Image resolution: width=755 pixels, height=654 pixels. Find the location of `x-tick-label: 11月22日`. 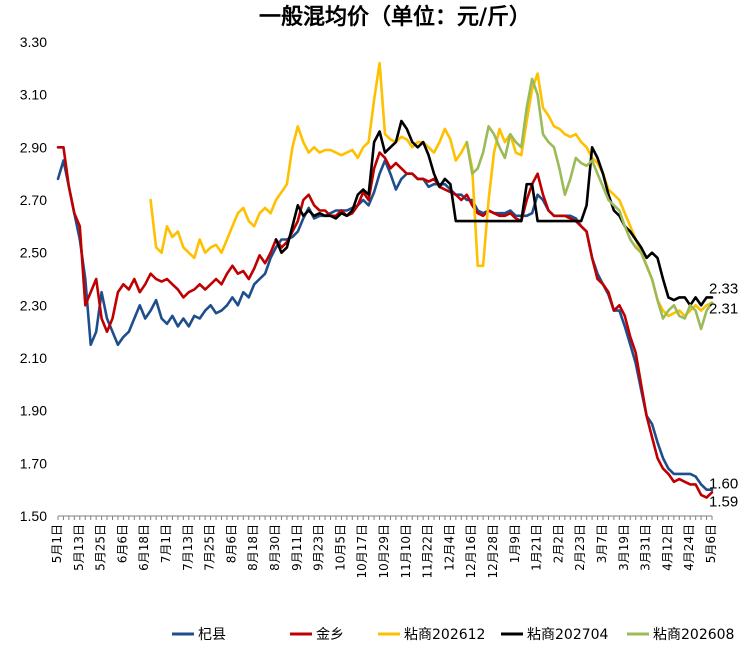

x-tick-label: 11月22日 is located at coordinates (428, 551).